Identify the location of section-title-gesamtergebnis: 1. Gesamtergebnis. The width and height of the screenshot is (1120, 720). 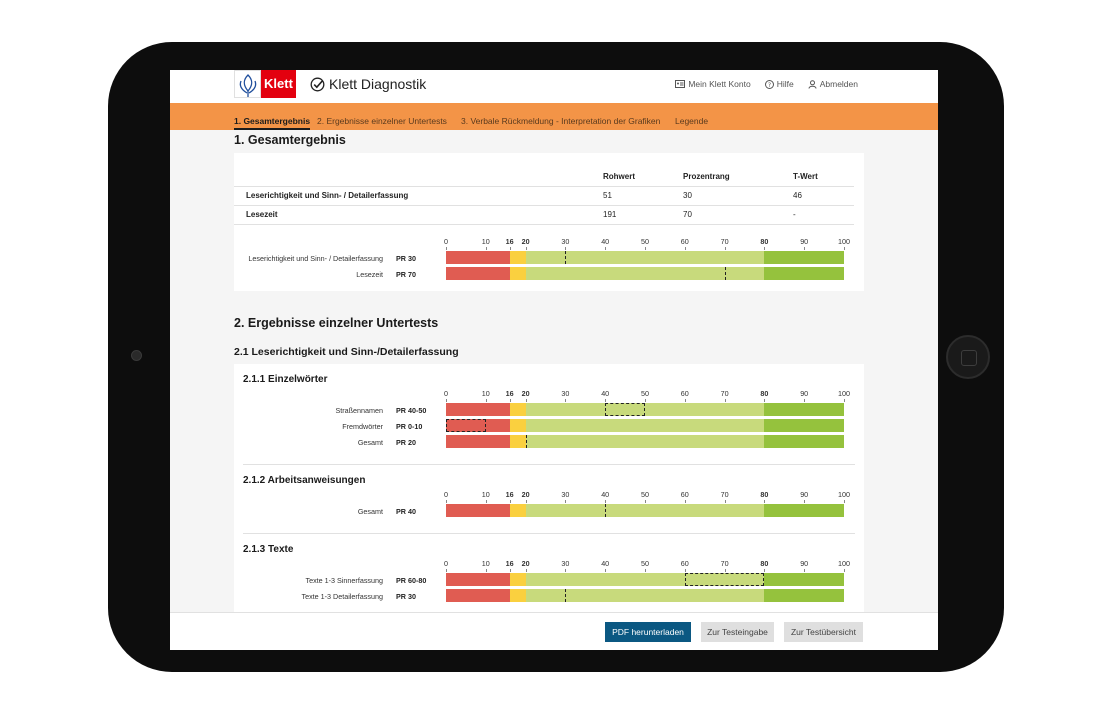
(290, 140).